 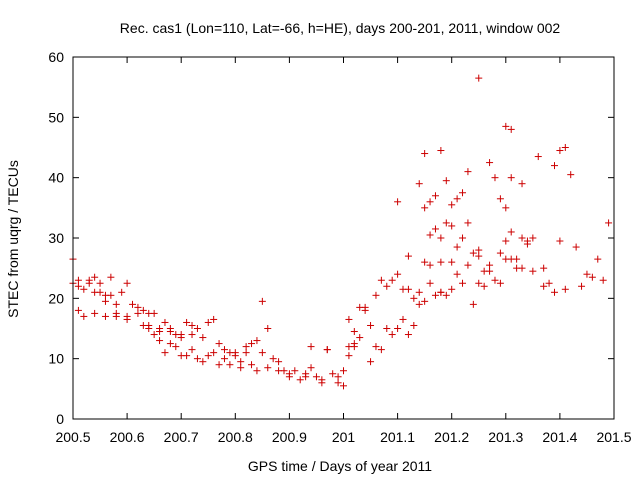 What do you see at coordinates (613, 437) in the screenshot?
I see `x-tick-label: 201.5` at bounding box center [613, 437].